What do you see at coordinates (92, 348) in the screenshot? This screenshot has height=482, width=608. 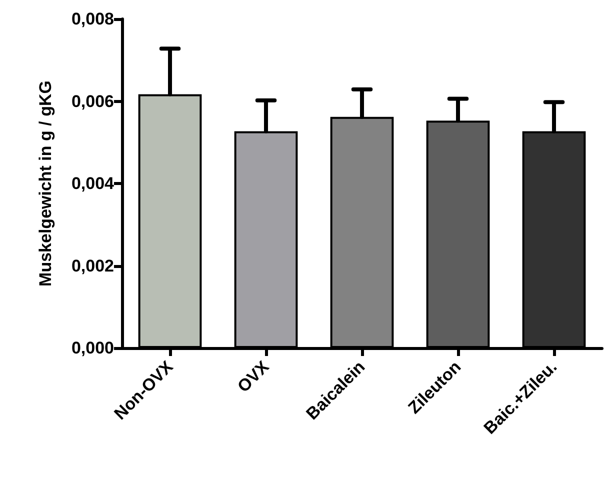 I see `y-tick-label: 0,000` at bounding box center [92, 348].